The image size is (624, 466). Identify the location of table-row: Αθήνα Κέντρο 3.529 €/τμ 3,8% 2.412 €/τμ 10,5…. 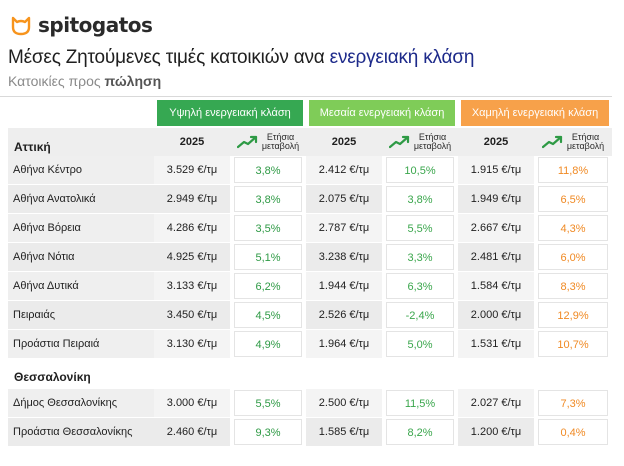
(310, 170).